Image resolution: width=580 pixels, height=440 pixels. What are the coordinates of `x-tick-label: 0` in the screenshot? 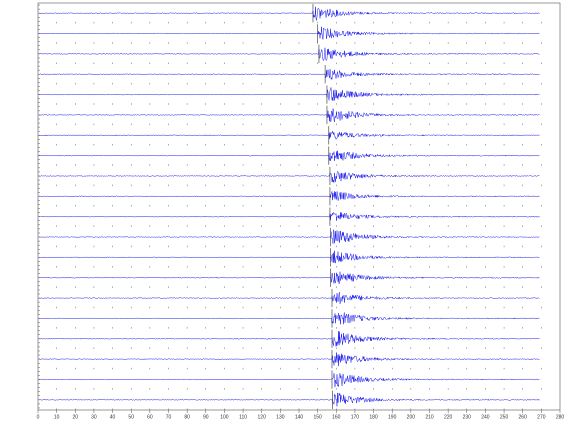 It's located at (38, 417).